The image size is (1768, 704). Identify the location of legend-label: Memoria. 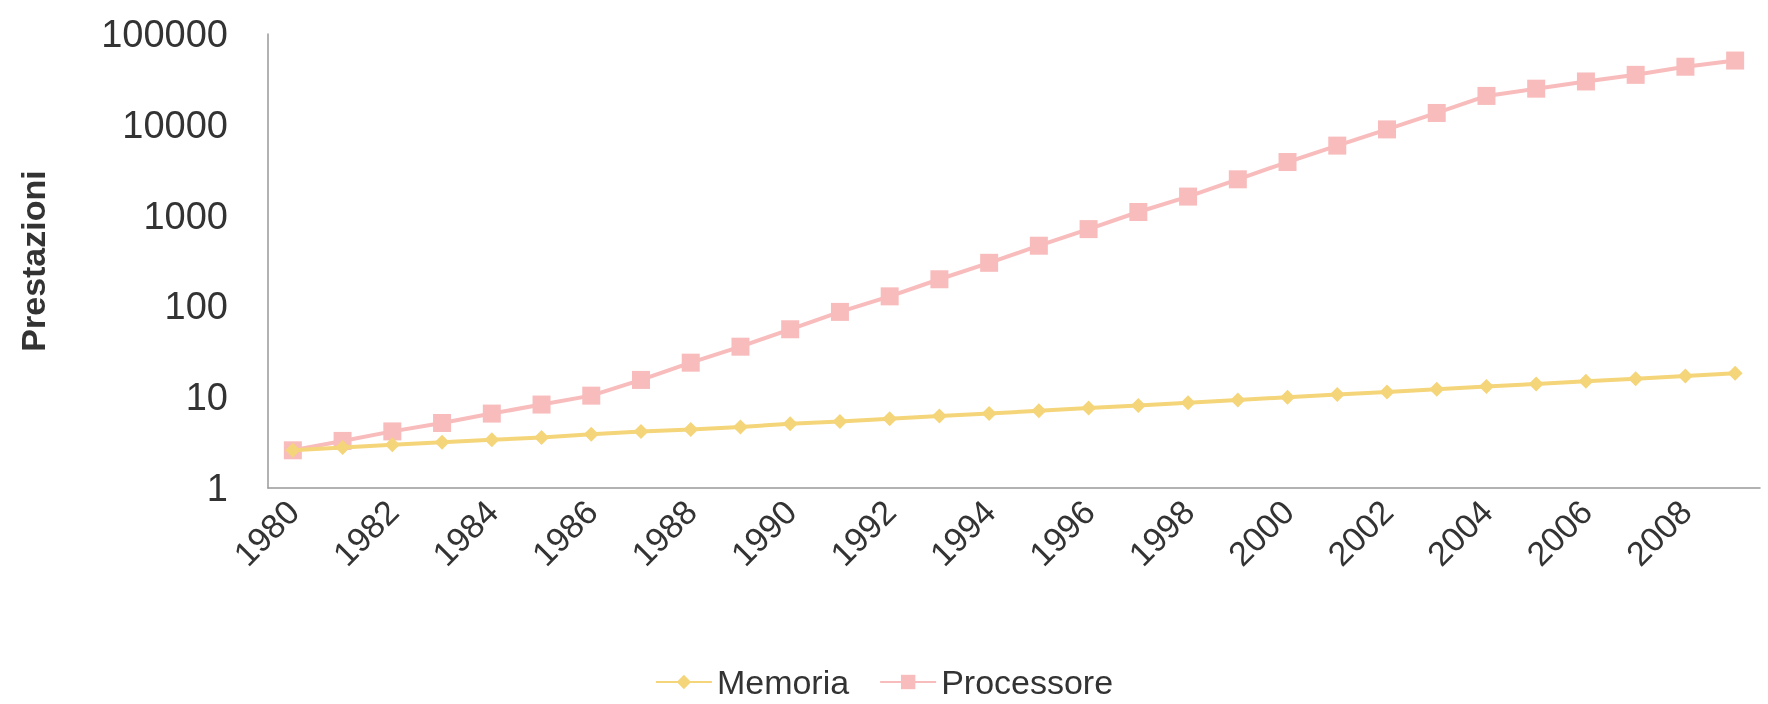
(783, 682).